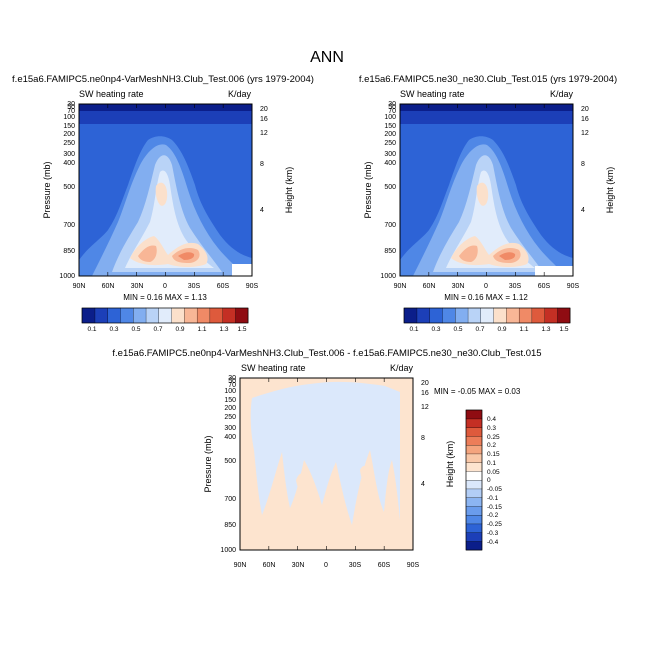 The height and width of the screenshot is (654, 654). Describe the element at coordinates (355, 565) in the screenshot. I see `x-tick-label: 30S` at that location.